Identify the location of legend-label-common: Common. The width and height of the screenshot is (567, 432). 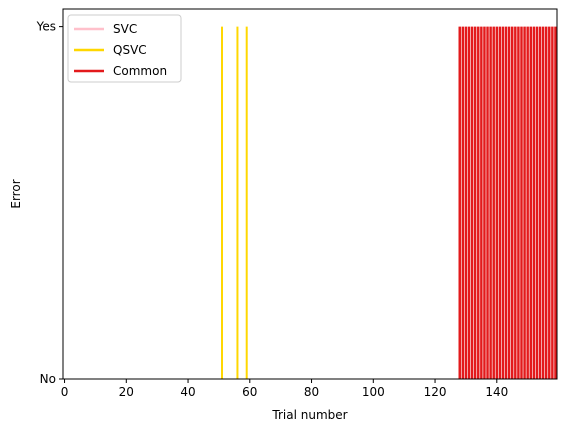
(140, 71).